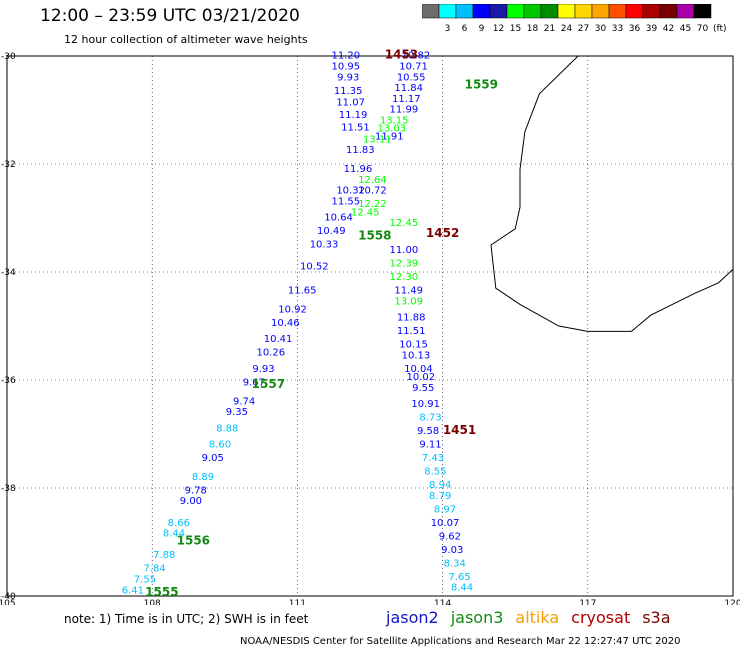 This screenshot has width=740, height=650. I want to click on color-scale-legend: 3 6 9 12 15 18 21 24 27 30 33 36 39 42 45 70 (ft), so click(574, 19).